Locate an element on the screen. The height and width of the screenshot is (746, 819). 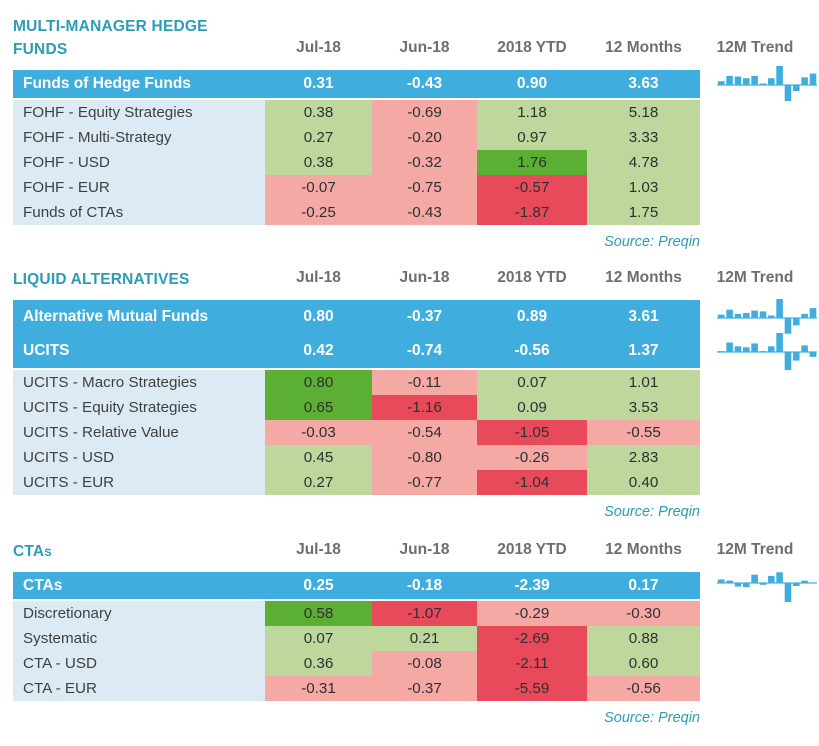
value-cell: 0.40 is located at coordinates (643, 482).